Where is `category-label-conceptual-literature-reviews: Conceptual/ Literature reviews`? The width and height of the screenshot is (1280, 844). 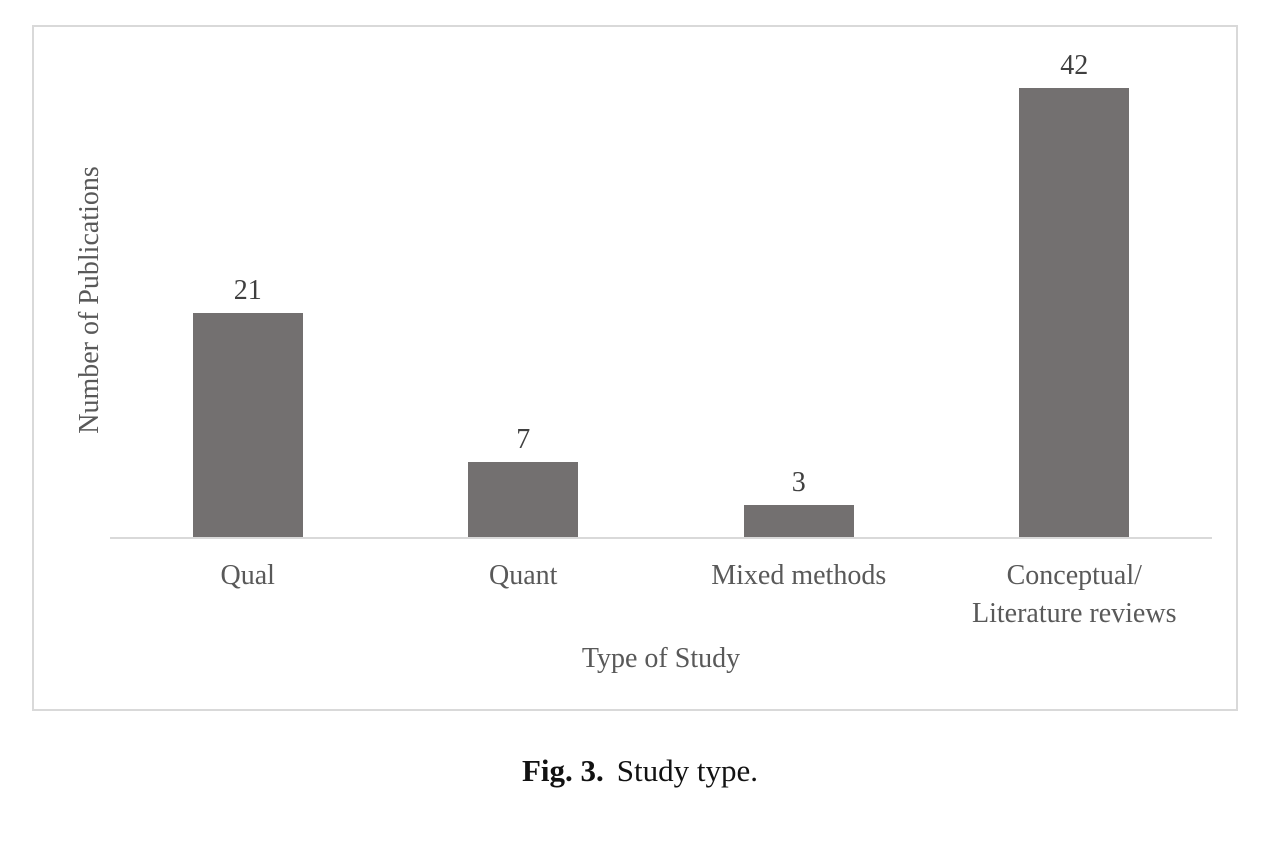 category-label-conceptual-literature-reviews: Conceptual/ Literature reviews is located at coordinates (1074, 594).